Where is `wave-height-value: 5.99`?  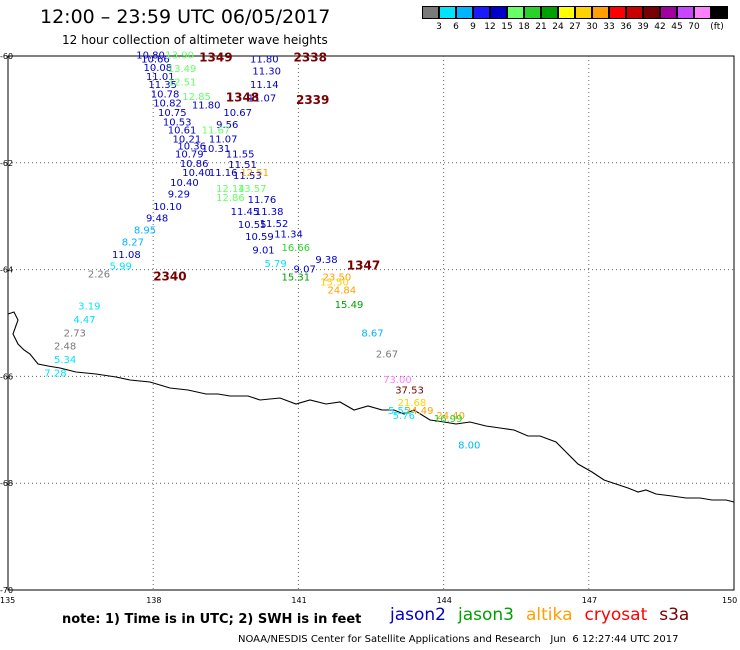 wave-height-value: 5.99 is located at coordinates (121, 267).